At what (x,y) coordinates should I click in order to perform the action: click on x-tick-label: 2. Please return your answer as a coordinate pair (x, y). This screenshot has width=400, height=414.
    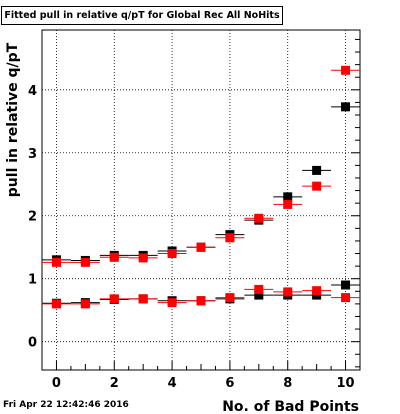
    Looking at the image, I should click on (114, 383).